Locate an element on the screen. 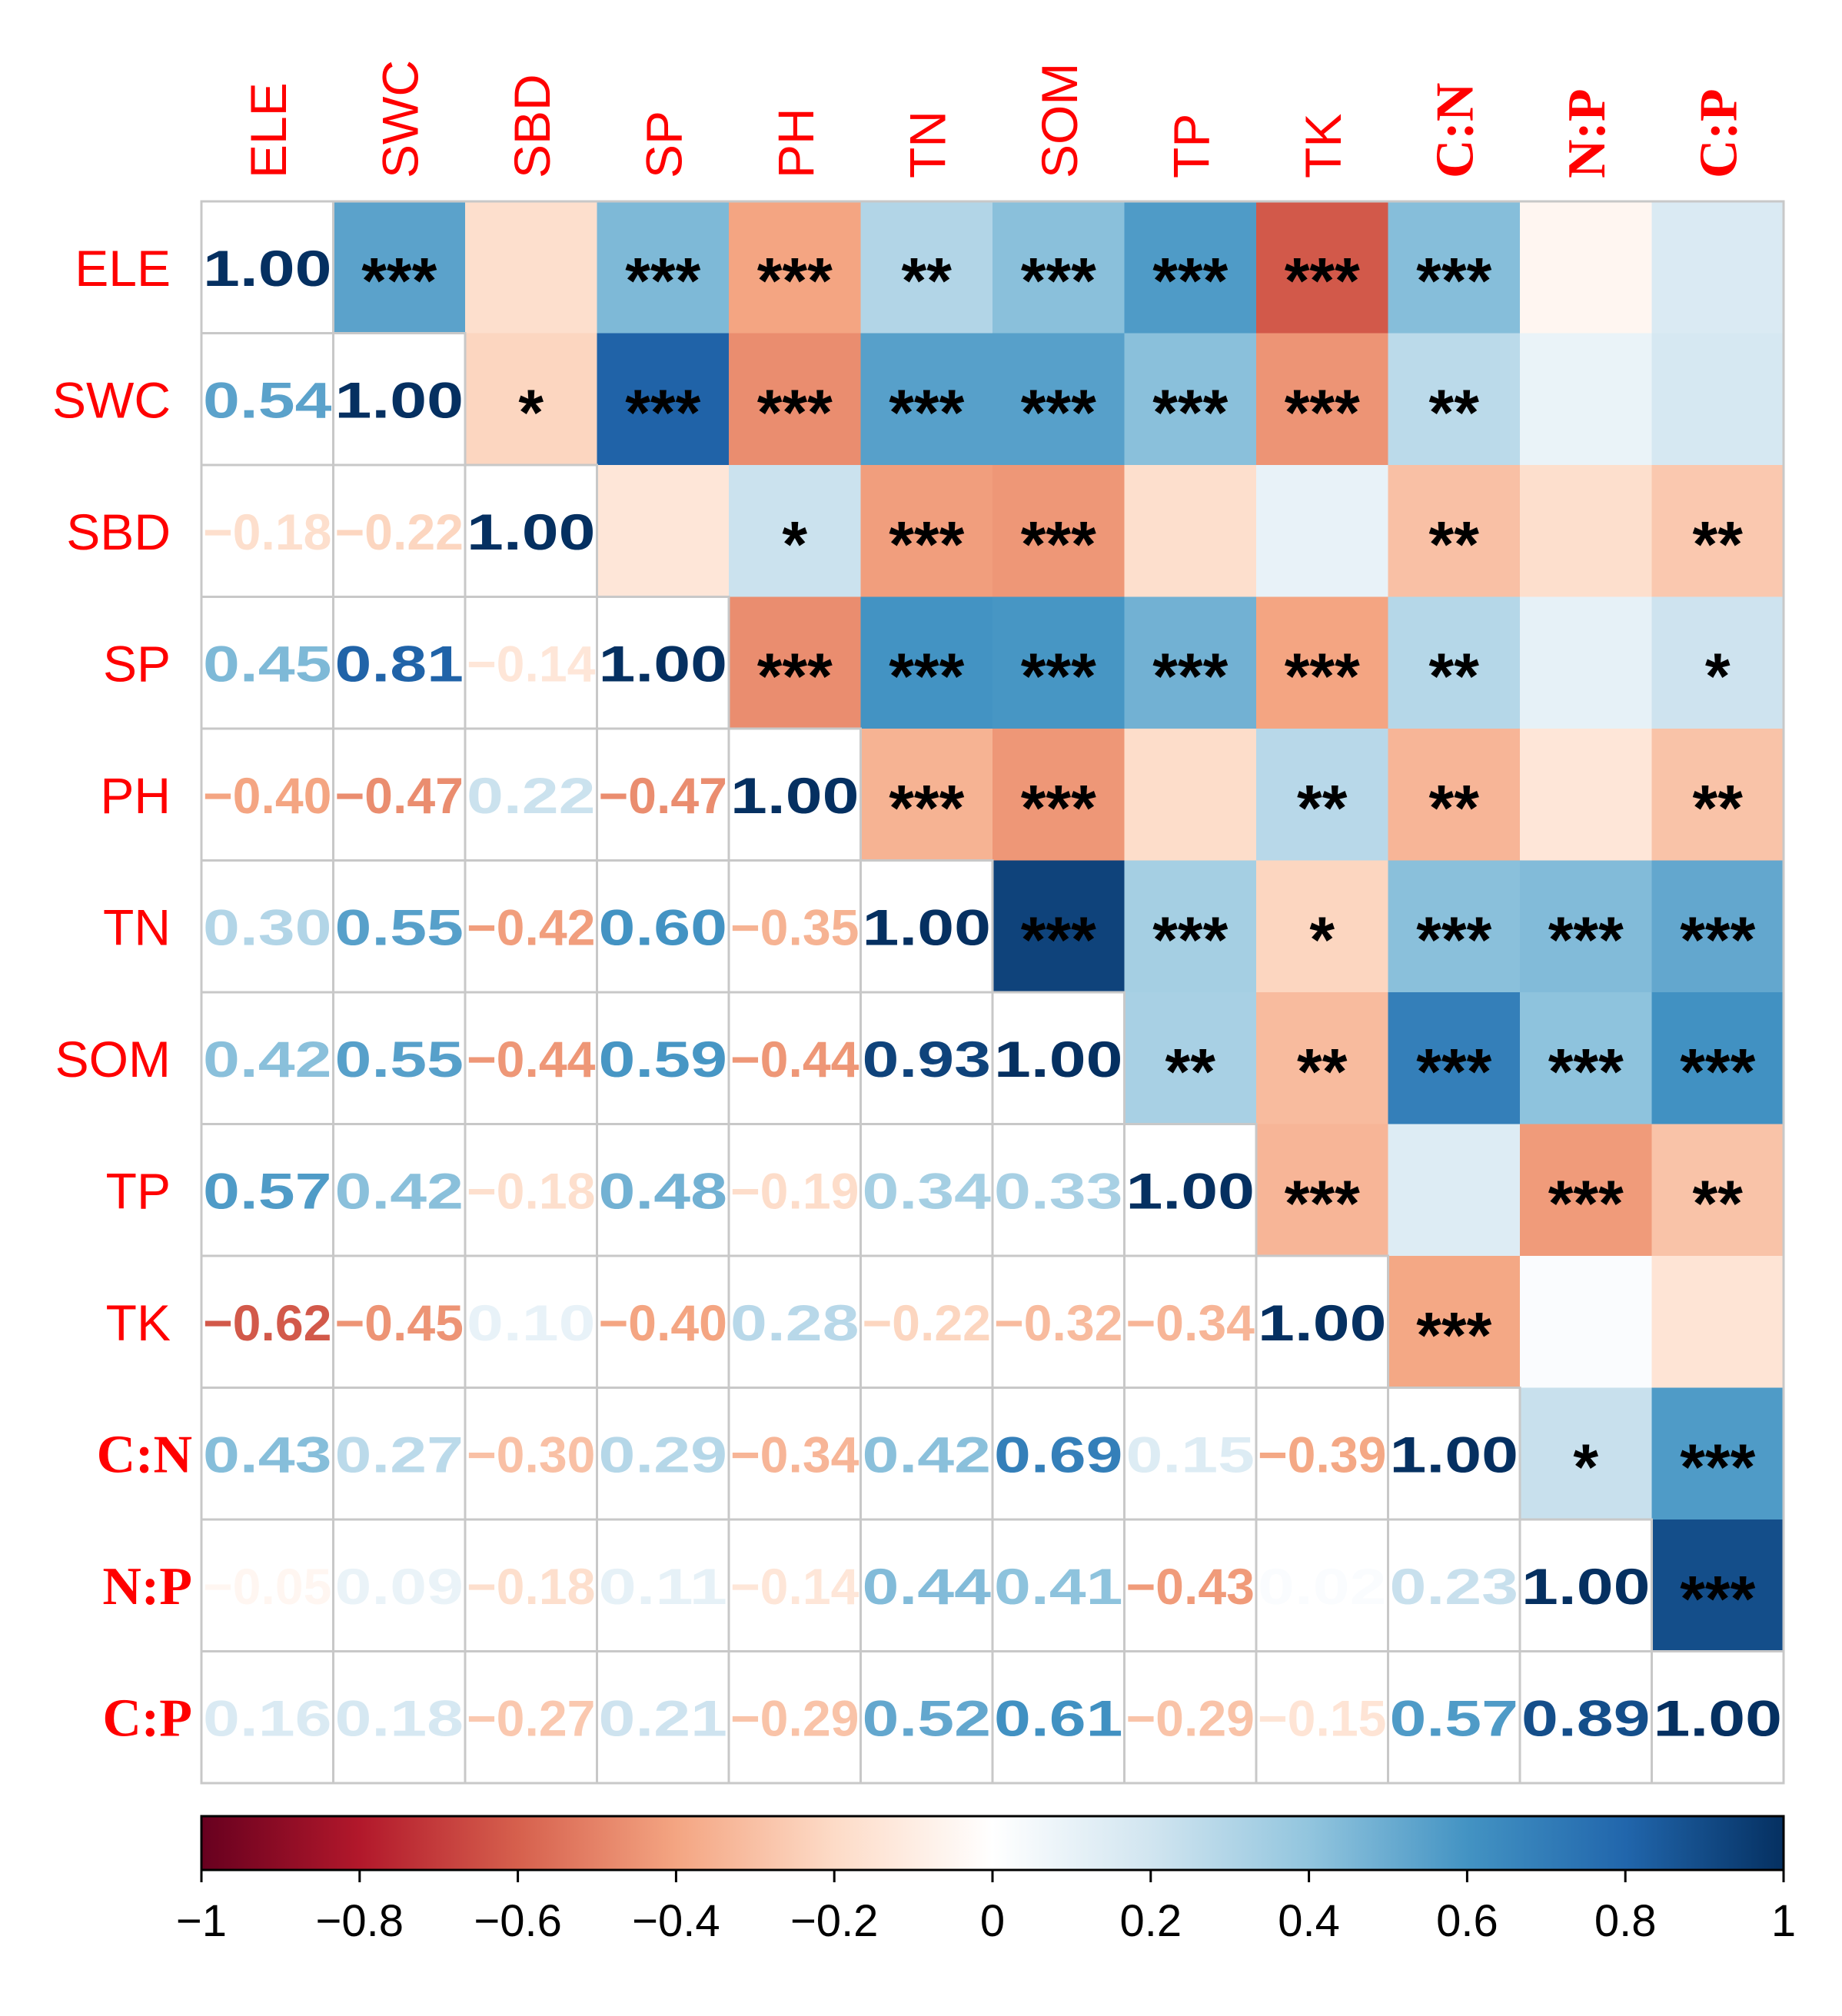  significance-ph-tk: ** is located at coordinates (1322, 808).